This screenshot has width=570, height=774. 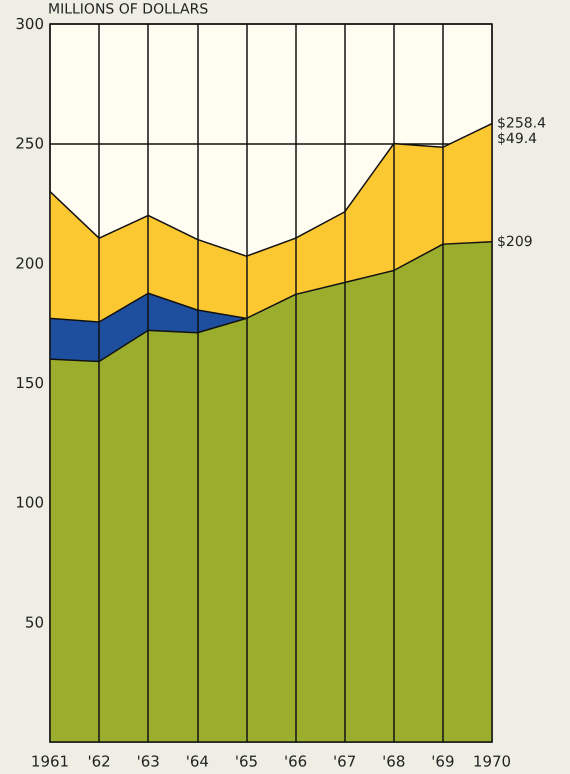 What do you see at coordinates (517, 138) in the screenshot?
I see `annotation: $49.4` at bounding box center [517, 138].